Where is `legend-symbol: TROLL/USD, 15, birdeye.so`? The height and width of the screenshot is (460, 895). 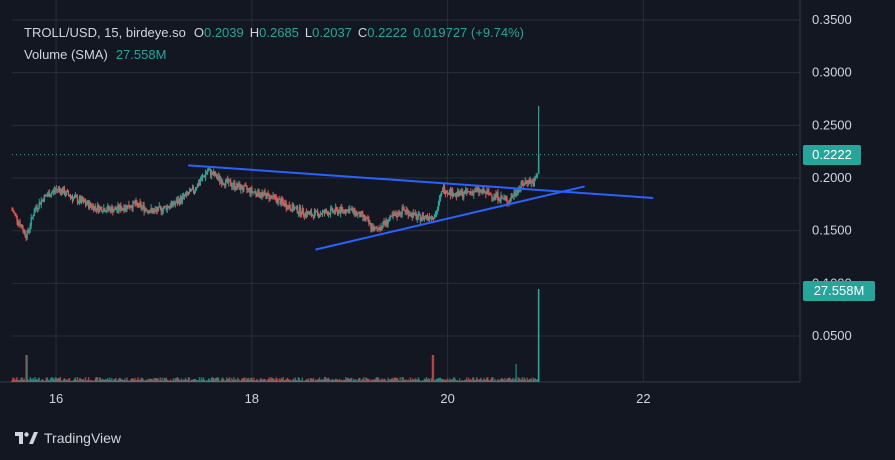
legend-symbol: TROLL/USD, 15, birdeye.so is located at coordinates (105, 32).